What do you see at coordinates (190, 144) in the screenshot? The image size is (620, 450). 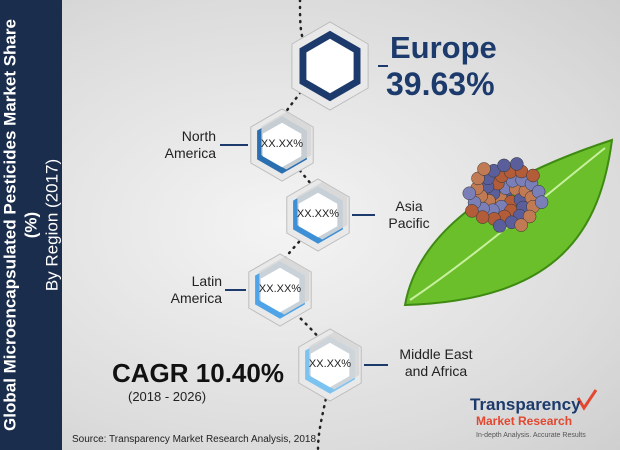 I see `region-name: North America` at bounding box center [190, 144].